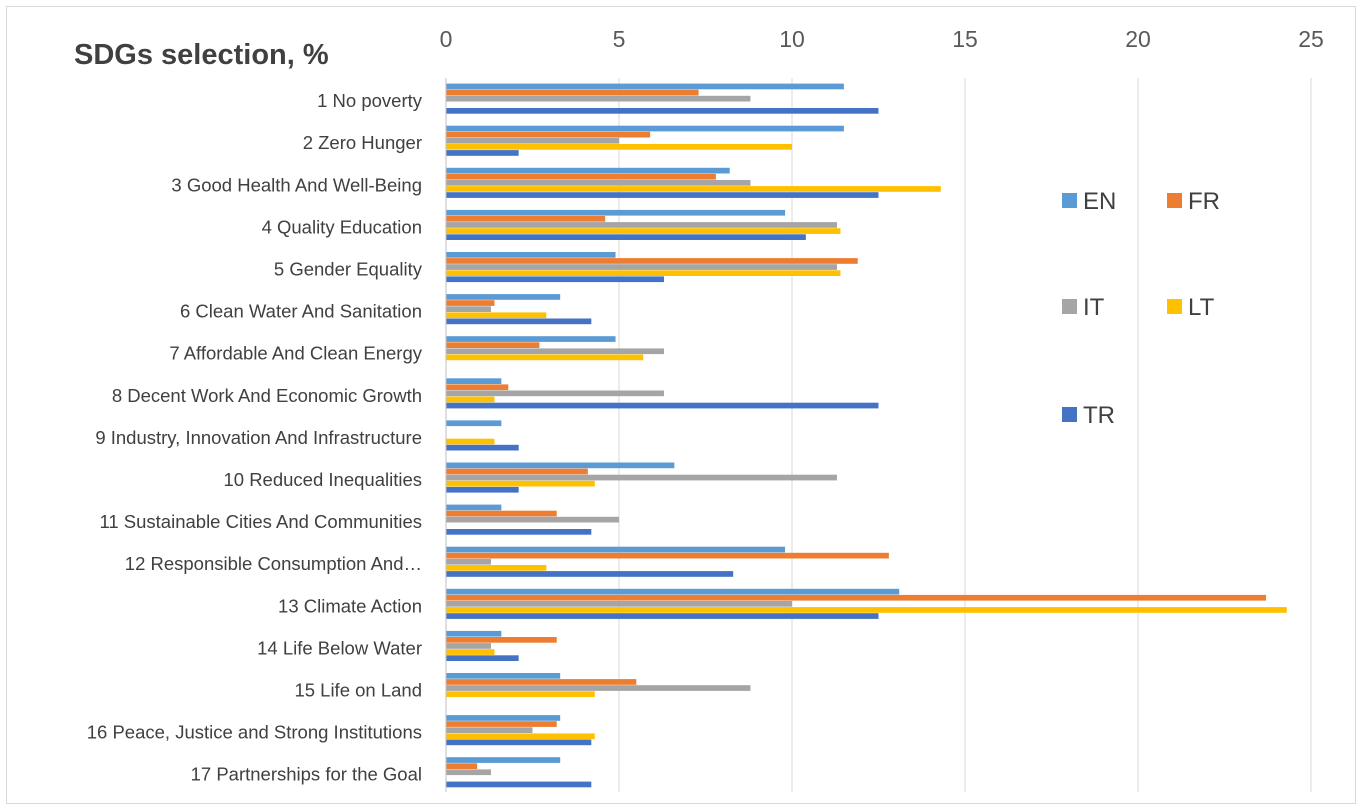  I want to click on legend-label: IT, so click(1094, 307).